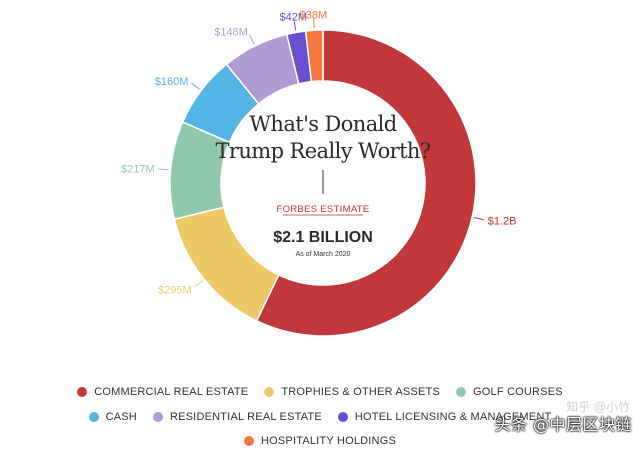 This screenshot has height=451, width=640. I want to click on chart-title-line-2: Trump Really Worth?, so click(323, 151).